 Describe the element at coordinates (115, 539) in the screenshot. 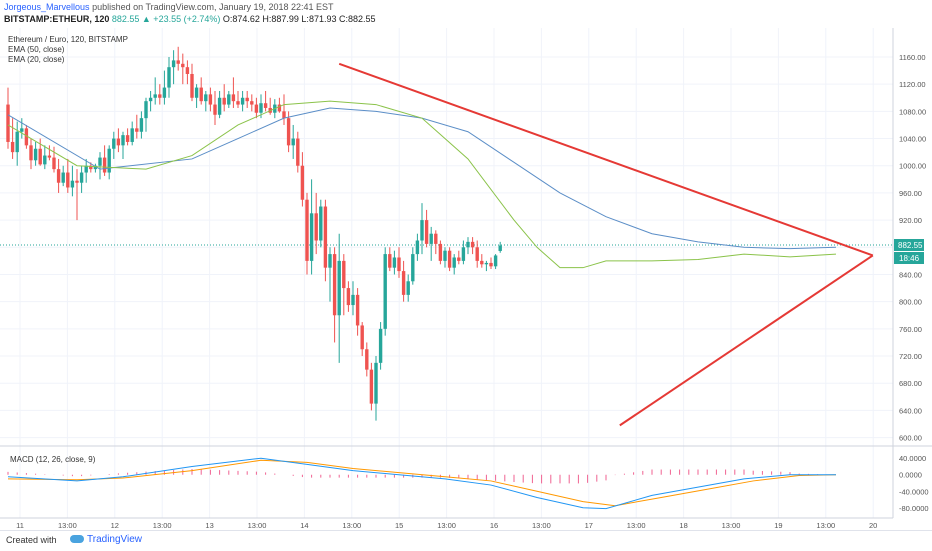

I see `brand-label: TradingView` at that location.